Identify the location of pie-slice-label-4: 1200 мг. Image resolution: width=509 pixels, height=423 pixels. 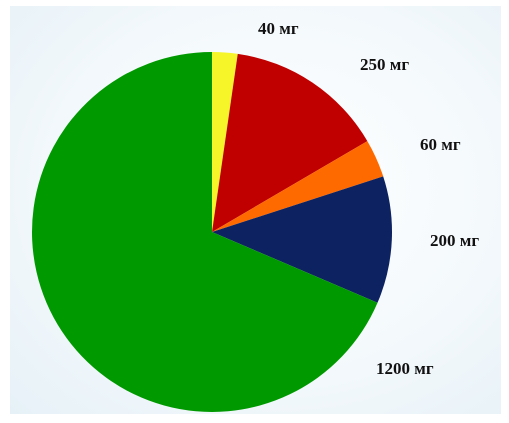
(405, 368).